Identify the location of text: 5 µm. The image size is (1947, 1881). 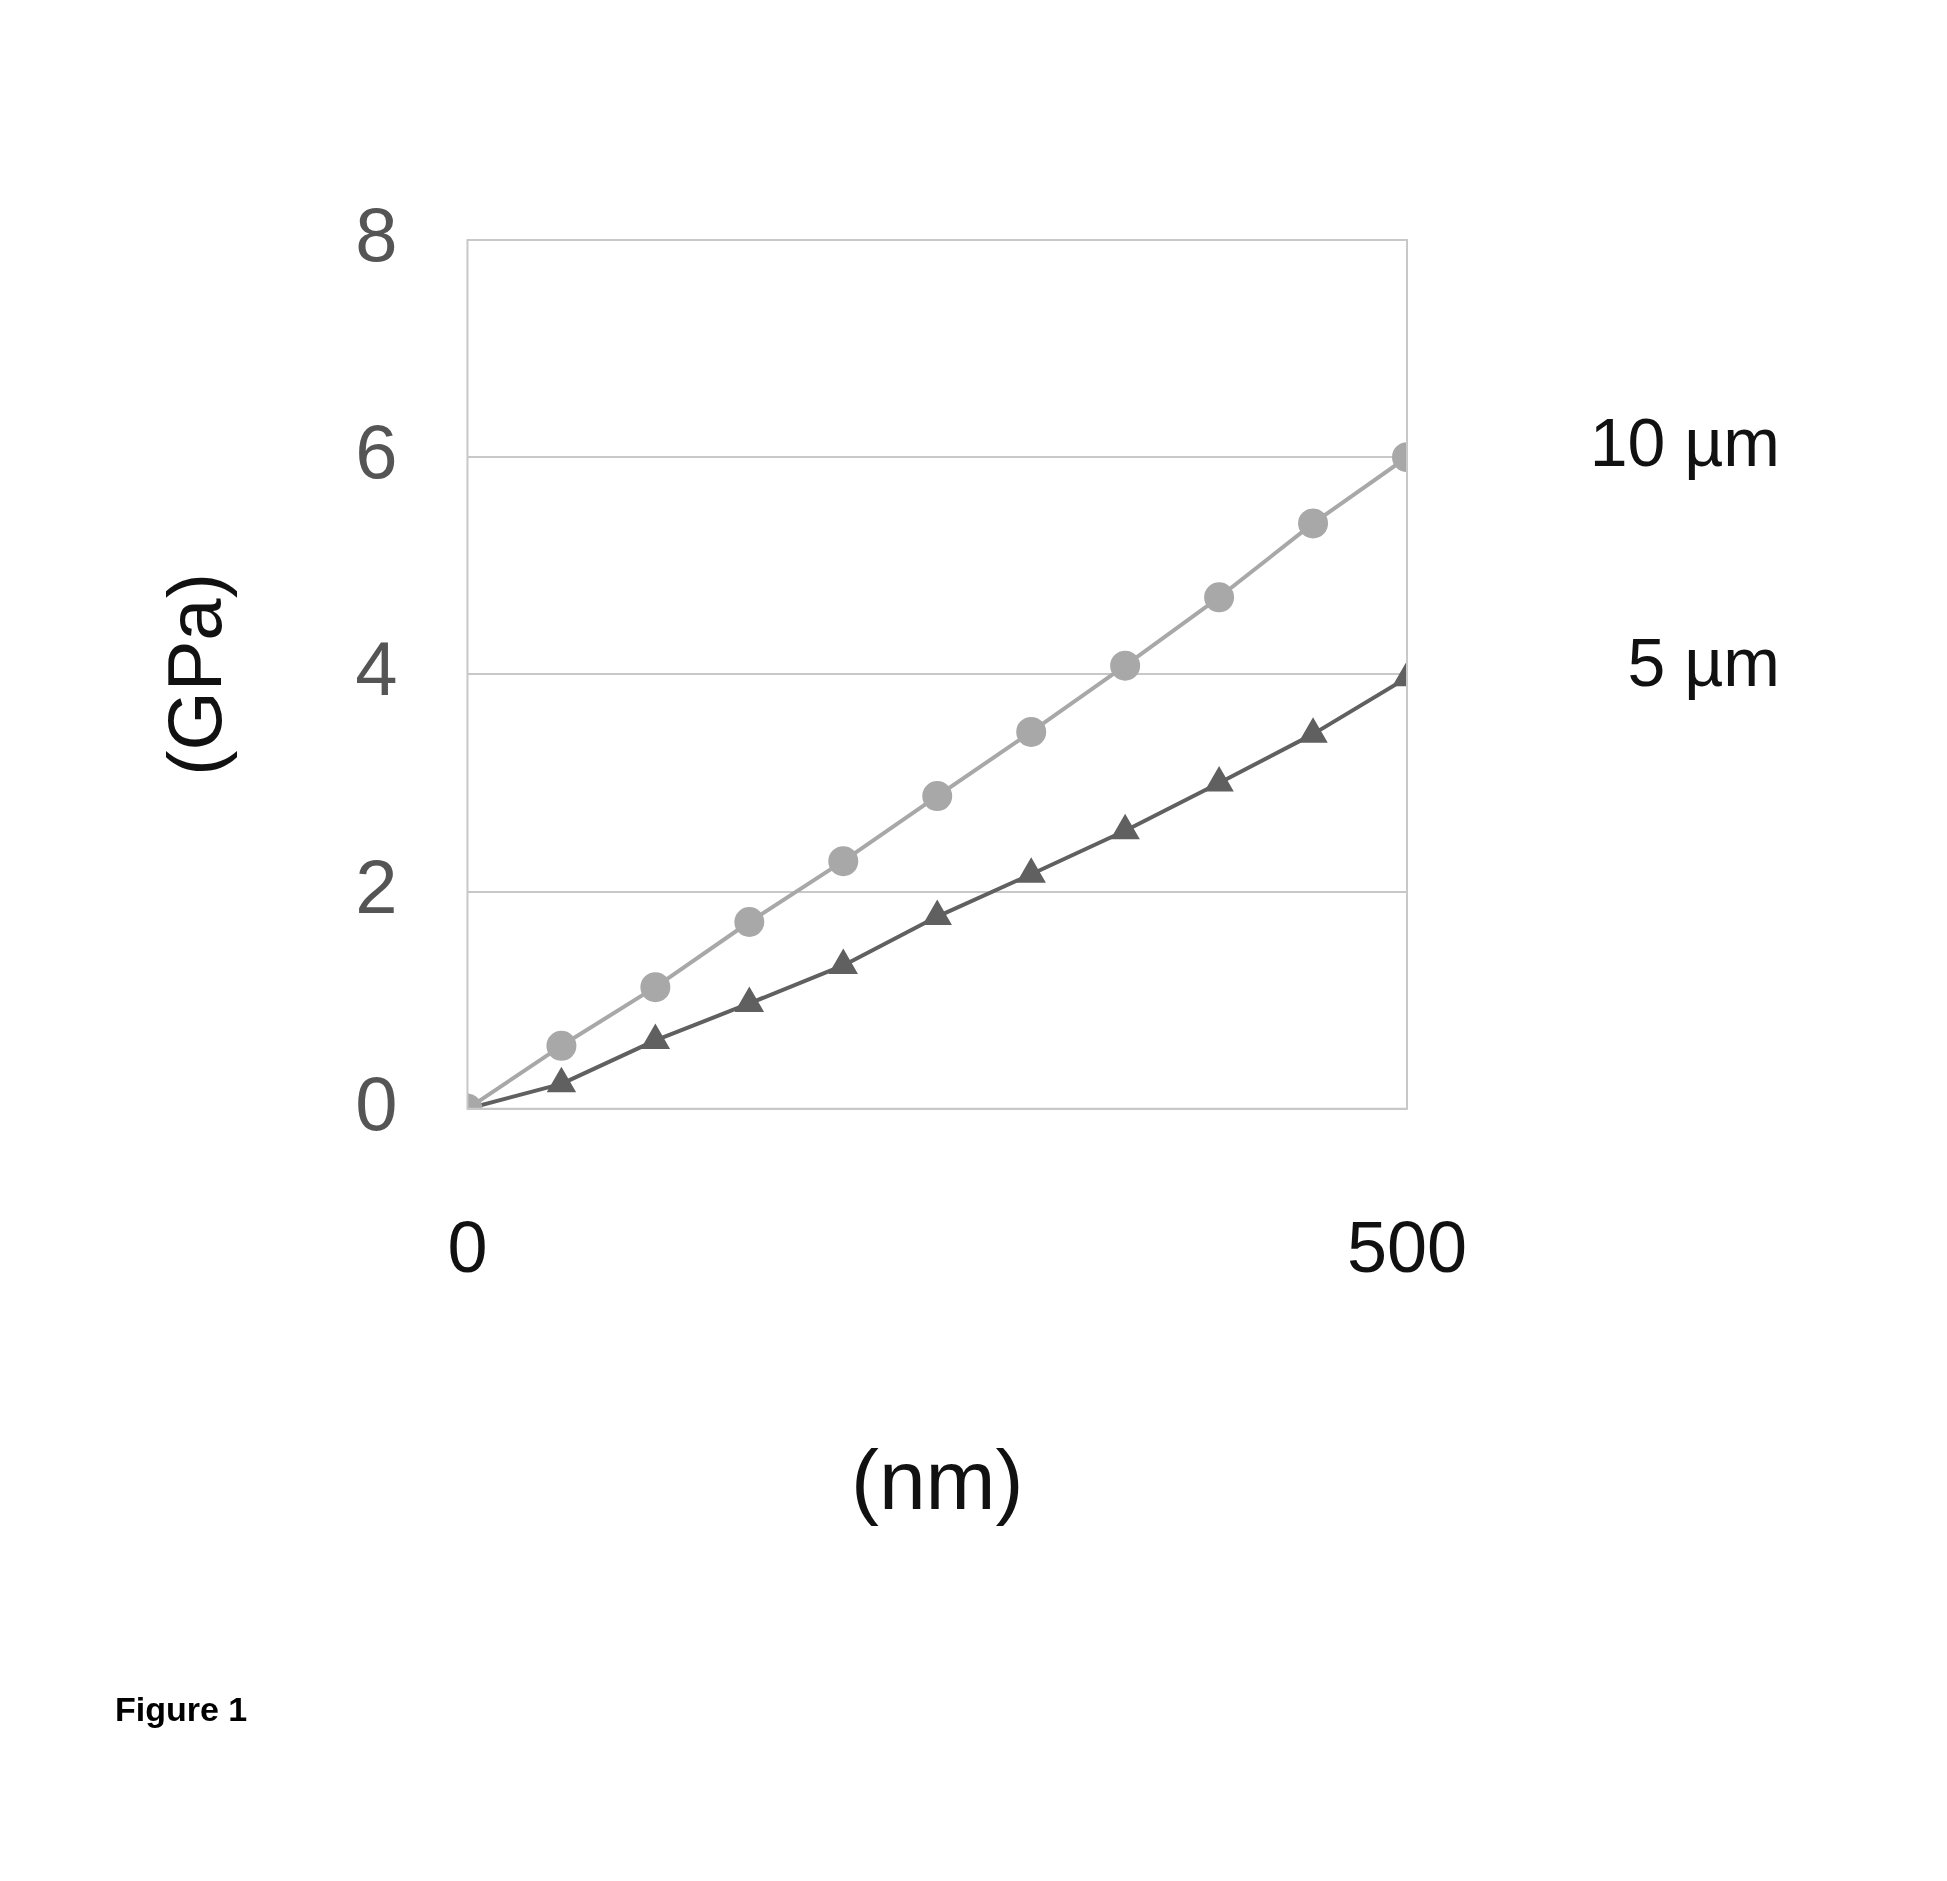
(1703, 662).